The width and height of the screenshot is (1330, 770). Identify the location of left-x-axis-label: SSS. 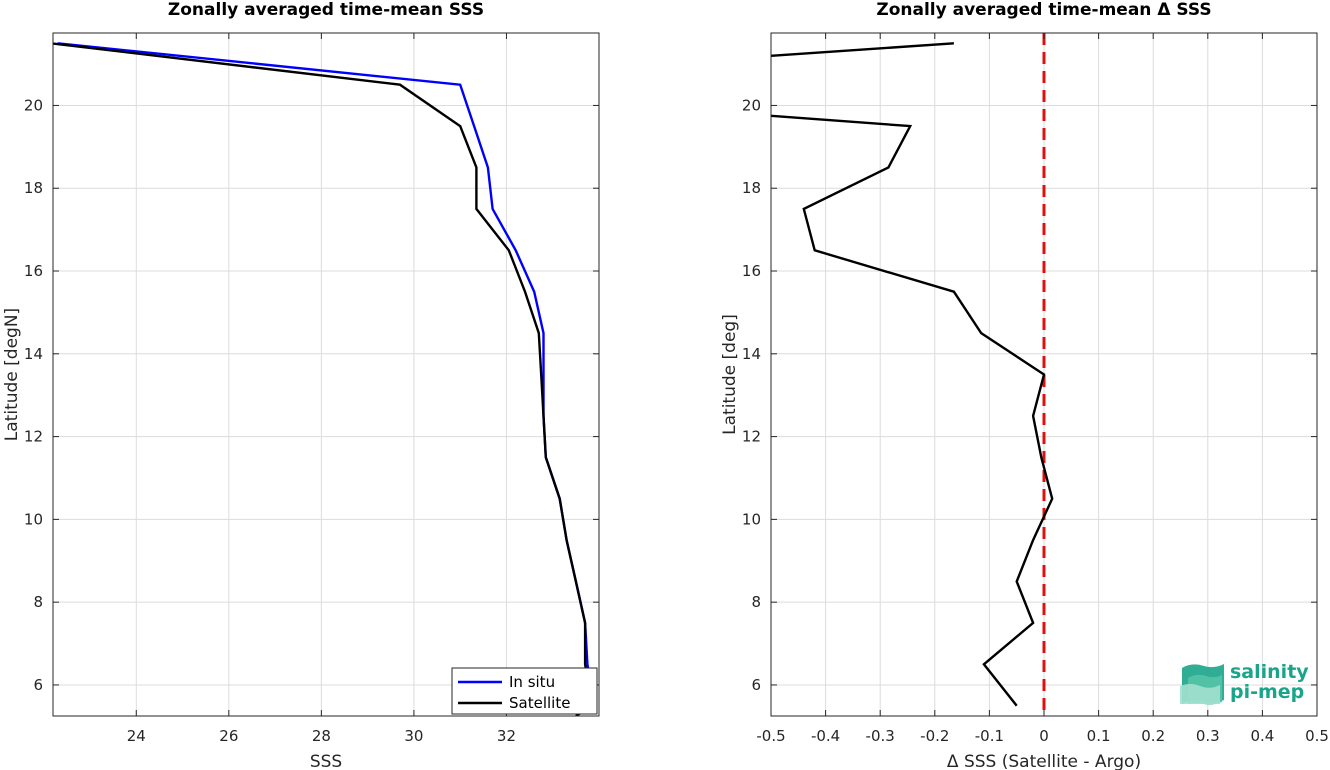
(326, 761).